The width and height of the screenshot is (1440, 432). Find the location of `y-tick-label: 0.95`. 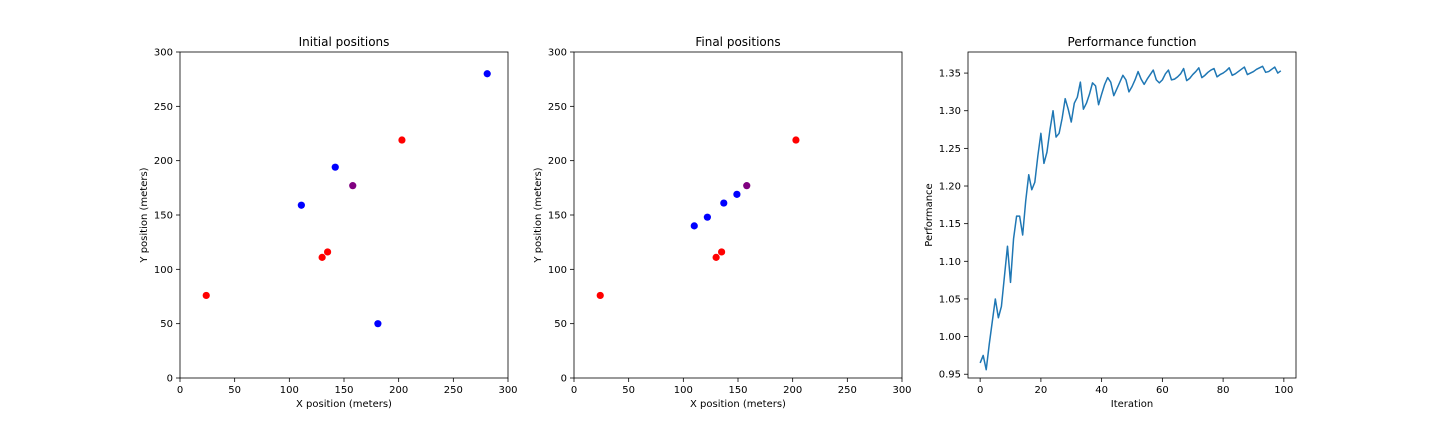

y-tick-label: 0.95 is located at coordinates (950, 375).